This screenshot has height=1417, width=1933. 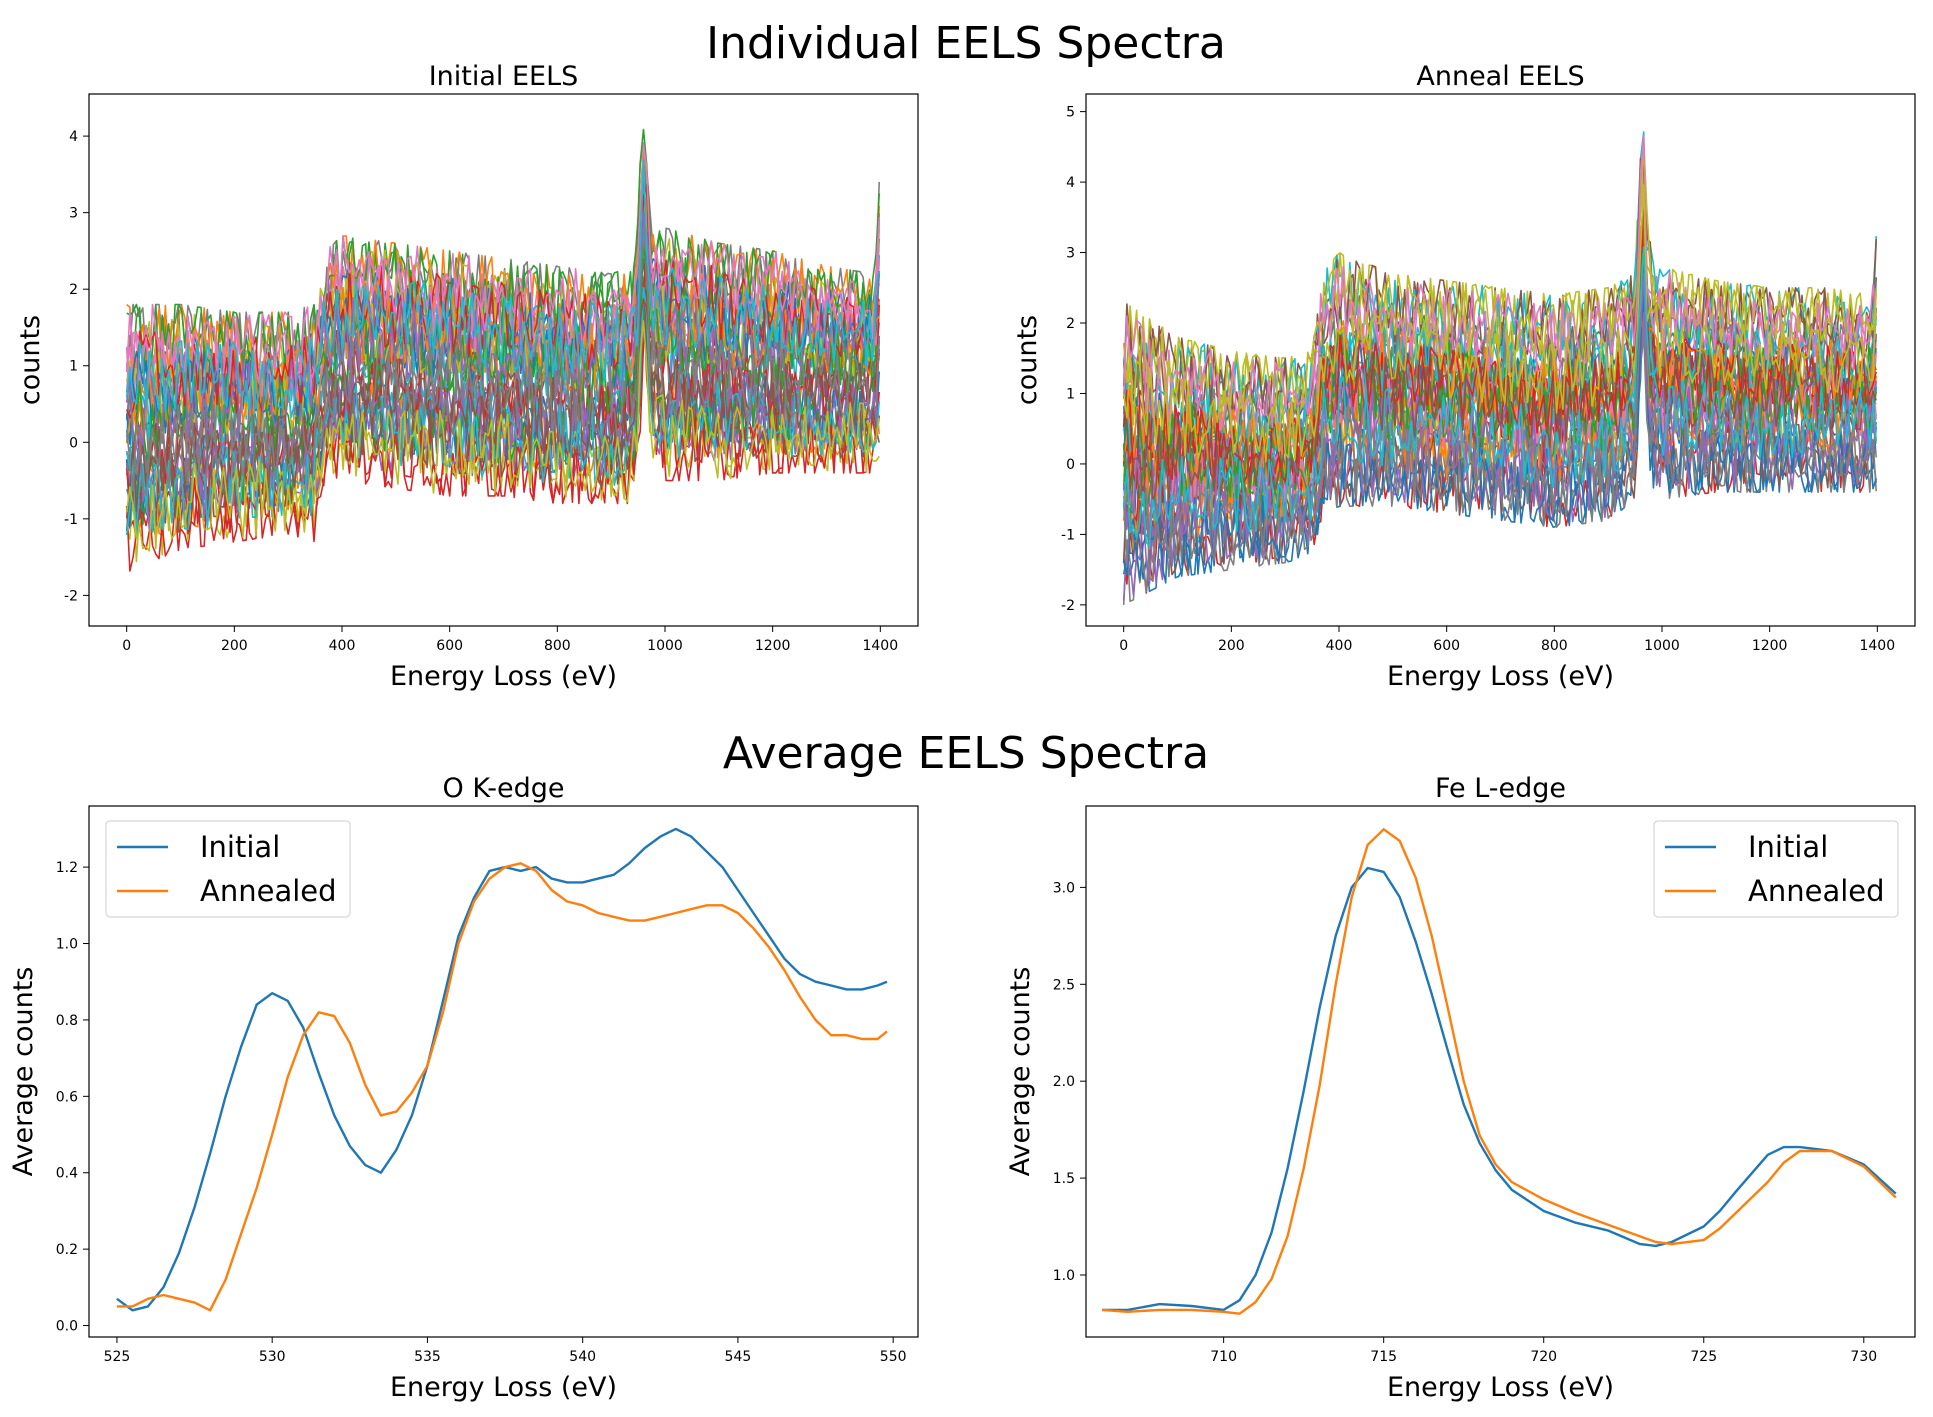 I want to click on x-tick-label: 730, so click(x=1863, y=1357).